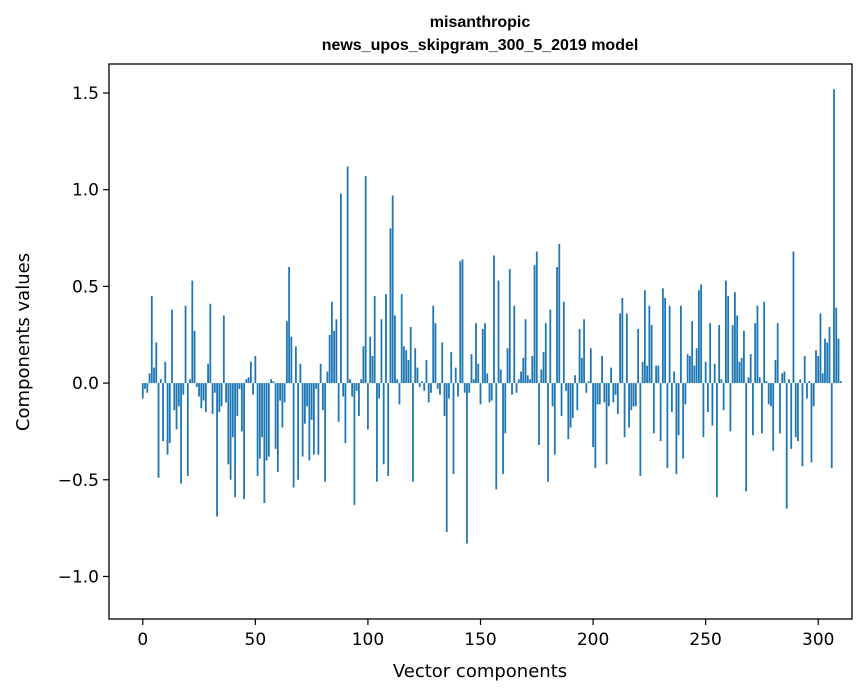 The height and width of the screenshot is (696, 867). I want to click on y-tick-label: 1.0, so click(85, 191).